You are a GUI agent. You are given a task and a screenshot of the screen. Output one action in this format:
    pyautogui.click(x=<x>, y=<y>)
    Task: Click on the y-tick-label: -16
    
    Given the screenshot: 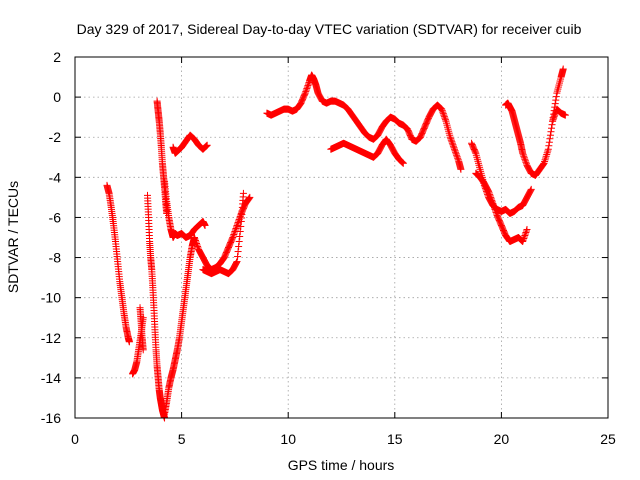 What is the action you would take?
    pyautogui.click(x=51, y=418)
    